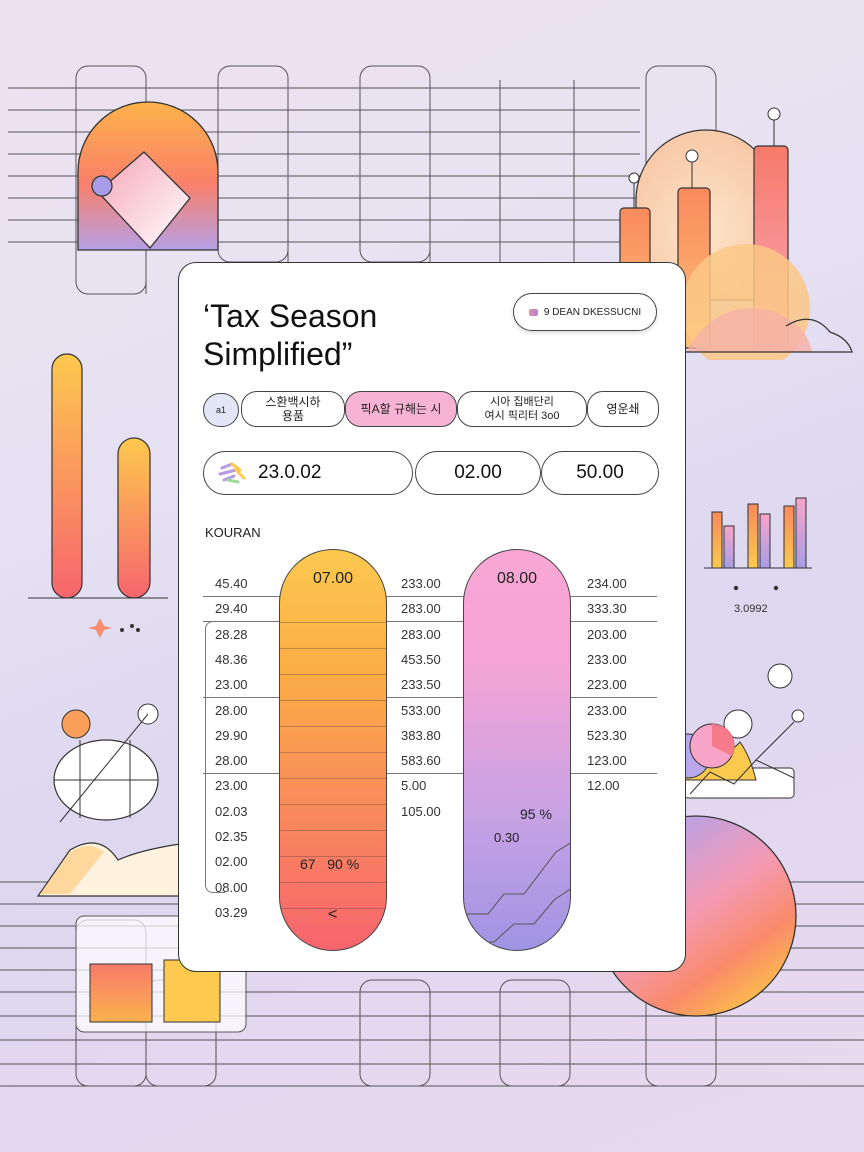 The image size is (864, 1152). What do you see at coordinates (585, 312) in the screenshot?
I see `header-badge: 9 DEAN DKESSUCNI` at bounding box center [585, 312].